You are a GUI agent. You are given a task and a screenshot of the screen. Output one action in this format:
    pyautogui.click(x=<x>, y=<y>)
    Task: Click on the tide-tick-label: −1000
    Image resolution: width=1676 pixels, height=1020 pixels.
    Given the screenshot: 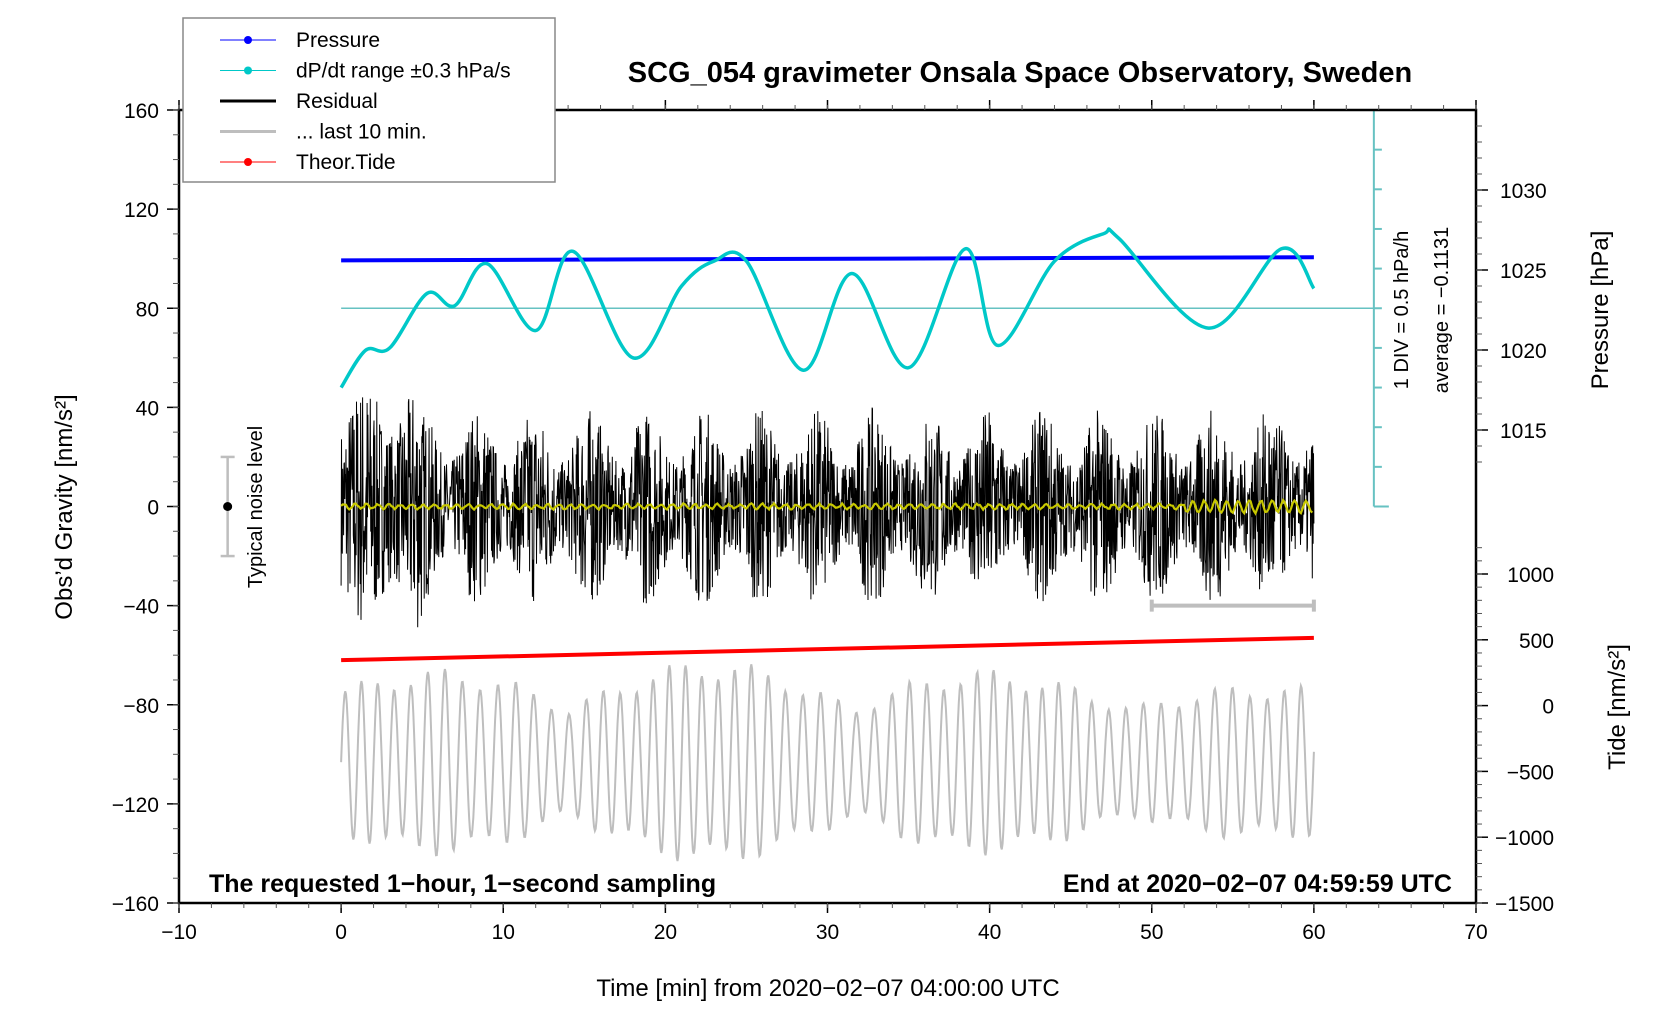 What is the action you would take?
    pyautogui.click(x=1524, y=838)
    